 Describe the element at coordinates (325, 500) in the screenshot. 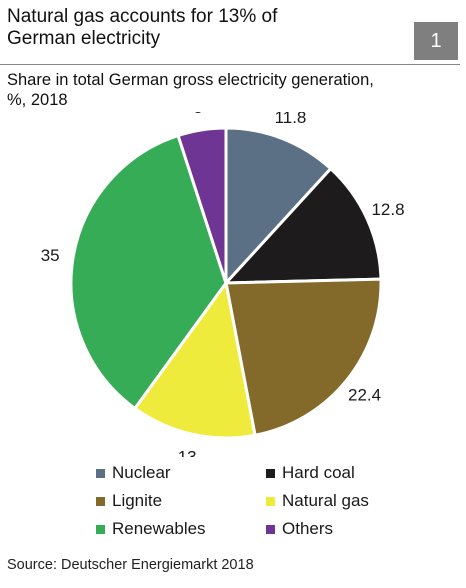

I see `legend-label-natural-gas: Natural gas` at that location.